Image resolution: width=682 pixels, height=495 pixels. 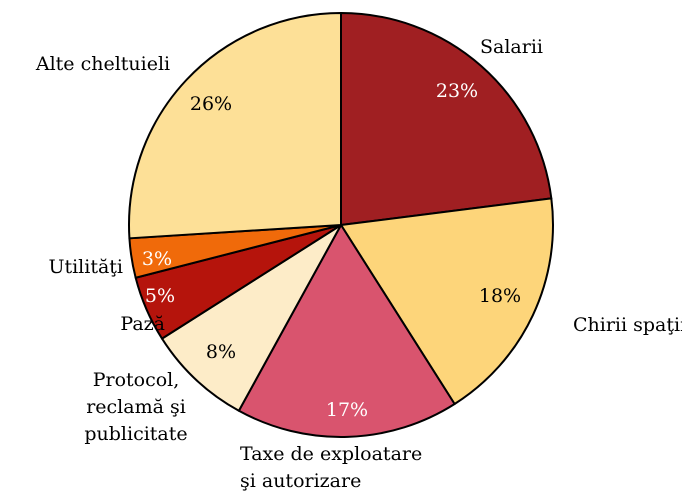 What do you see at coordinates (331, 467) in the screenshot?
I see `category-label: Taxe de exploatare şi autorizare` at bounding box center [331, 467].